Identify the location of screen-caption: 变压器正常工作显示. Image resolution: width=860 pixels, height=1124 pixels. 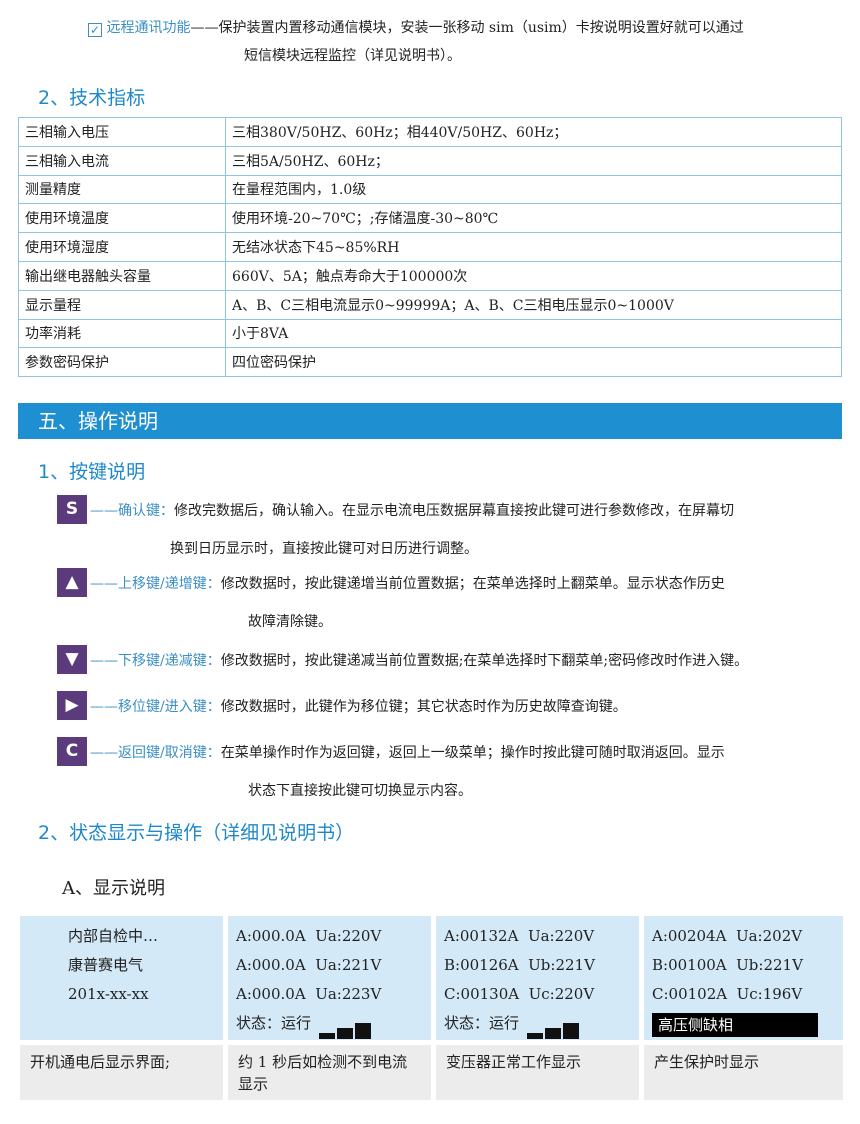
(537, 1072).